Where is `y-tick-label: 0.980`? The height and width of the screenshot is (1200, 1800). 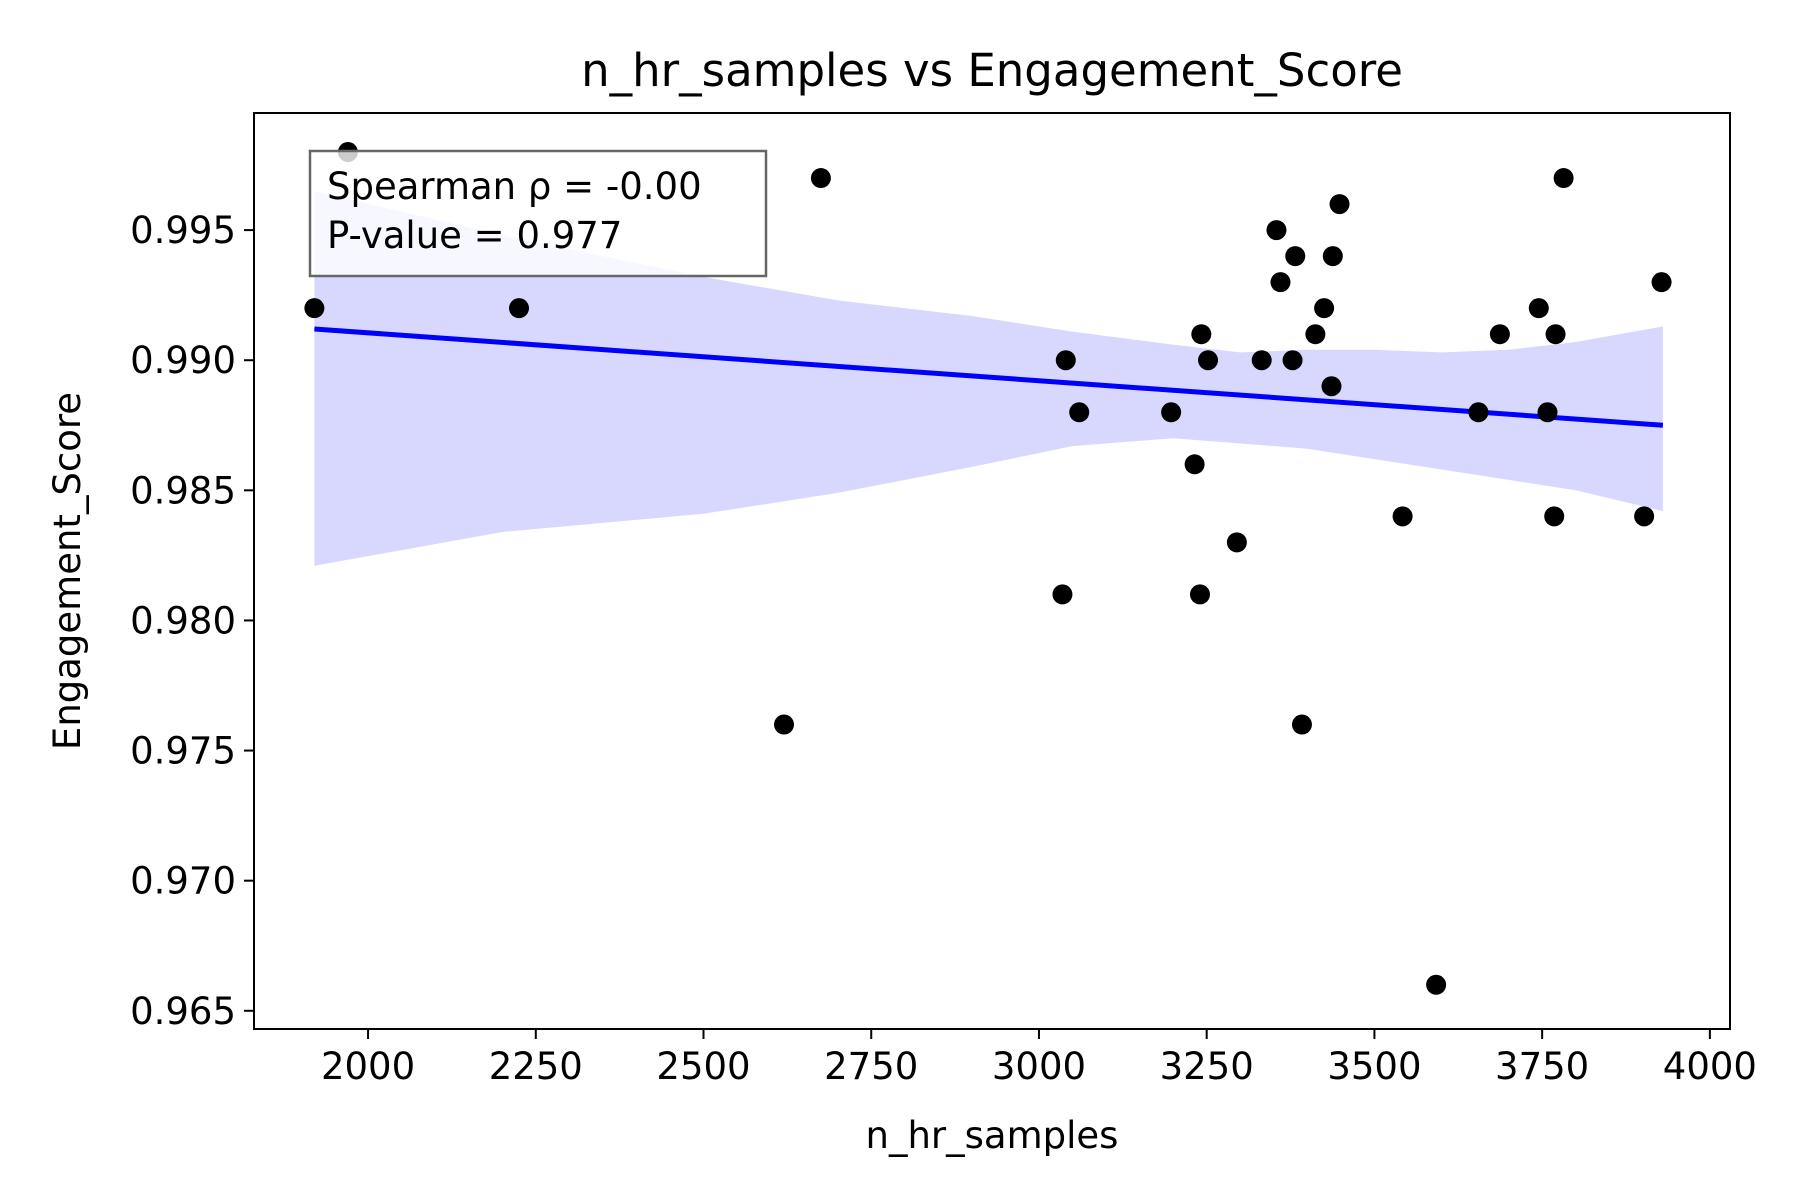 y-tick-label: 0.980 is located at coordinates (183, 620).